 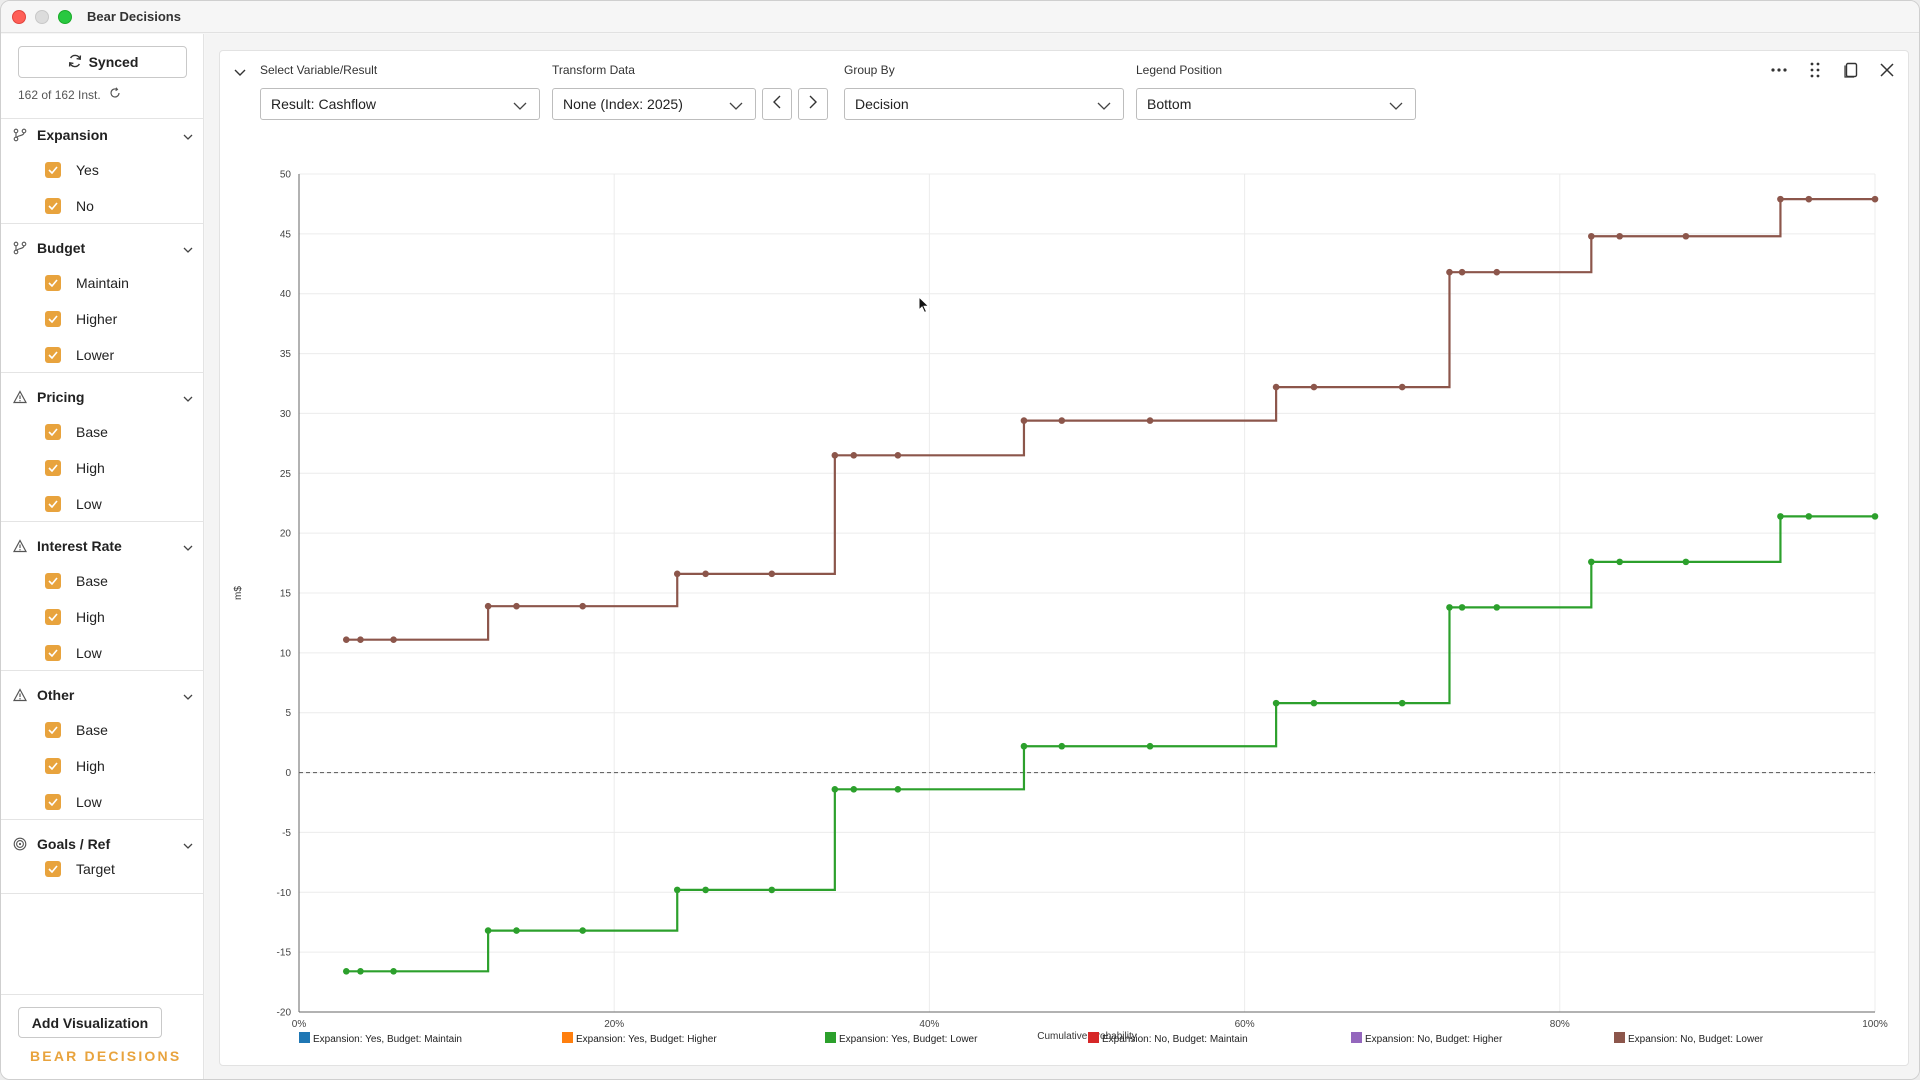 I want to click on y-tick-label: -20, so click(x=284, y=1013).